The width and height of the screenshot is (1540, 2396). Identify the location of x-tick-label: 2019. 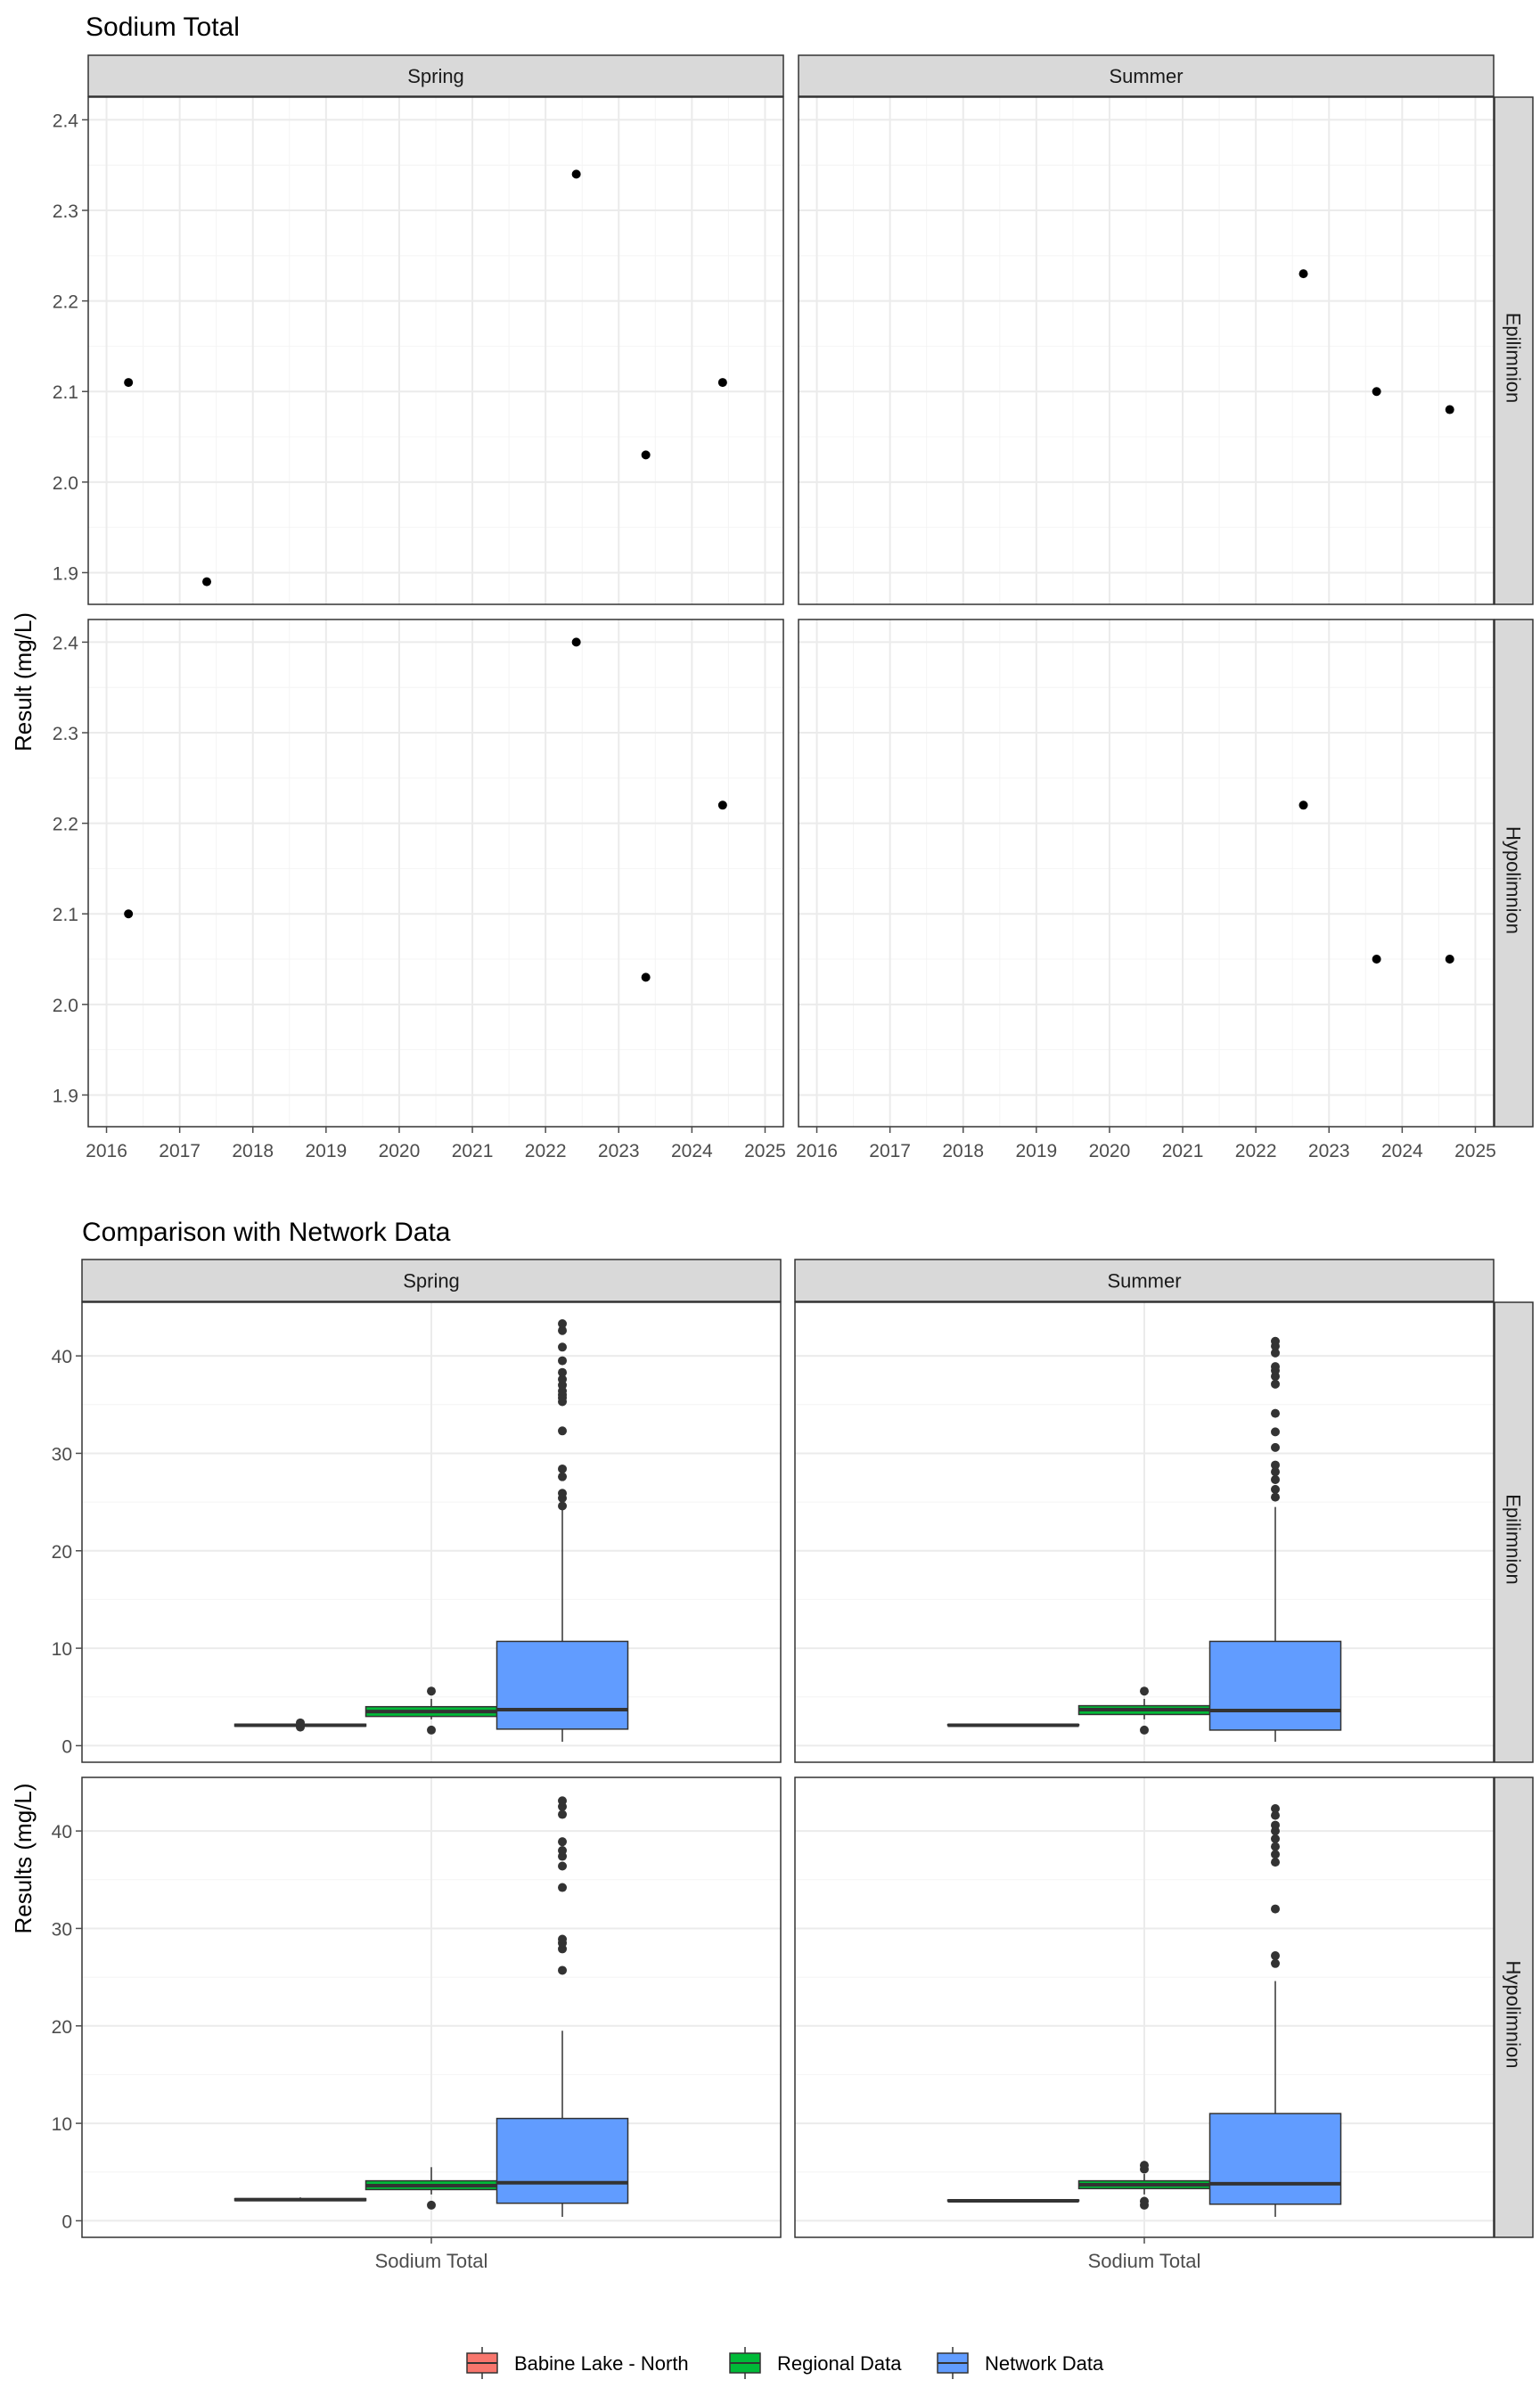
(326, 1151).